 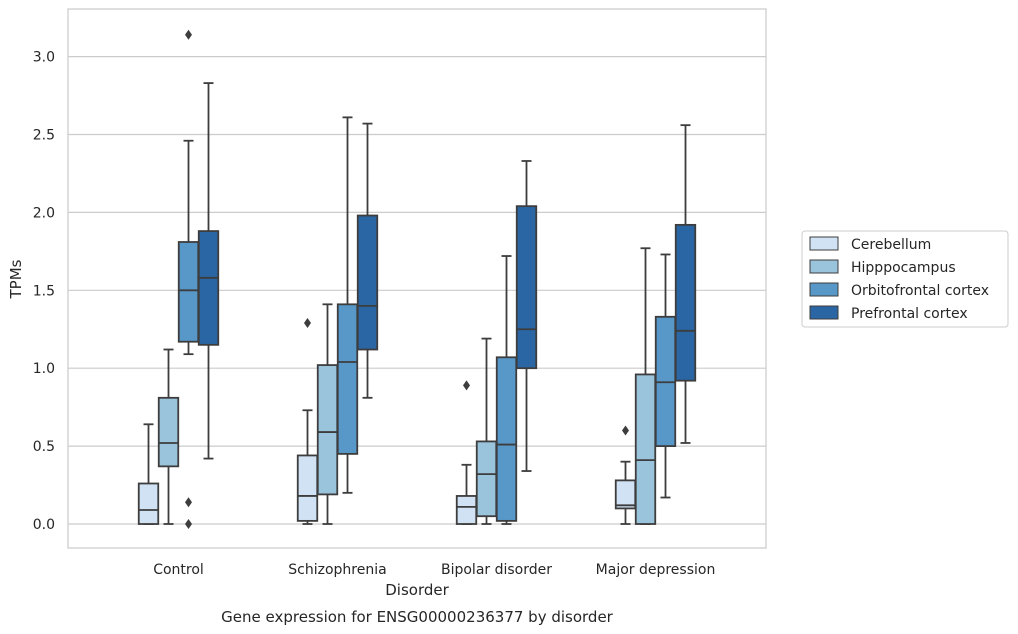 What do you see at coordinates (44, 525) in the screenshot?
I see `y-tick-label: 0.0` at bounding box center [44, 525].